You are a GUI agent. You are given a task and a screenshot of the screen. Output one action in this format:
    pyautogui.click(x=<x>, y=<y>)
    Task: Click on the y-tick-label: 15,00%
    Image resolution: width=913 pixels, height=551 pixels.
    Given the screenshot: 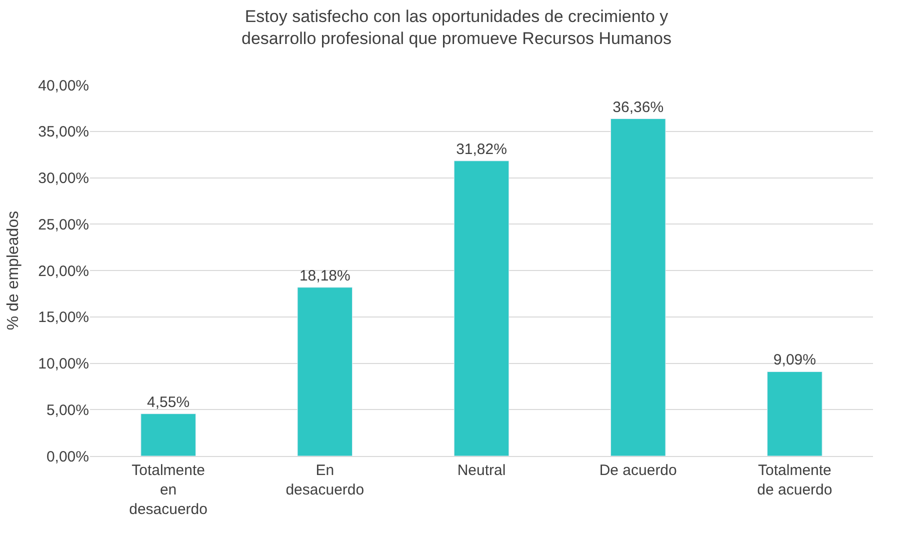 What is the action you would take?
    pyautogui.click(x=63, y=317)
    